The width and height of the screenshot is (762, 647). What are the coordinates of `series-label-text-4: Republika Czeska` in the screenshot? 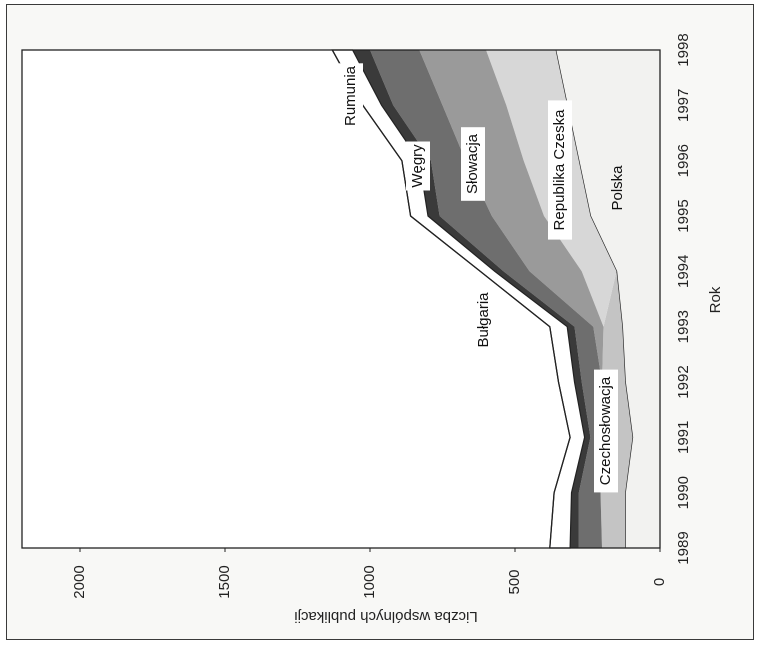 It's located at (559, 170).